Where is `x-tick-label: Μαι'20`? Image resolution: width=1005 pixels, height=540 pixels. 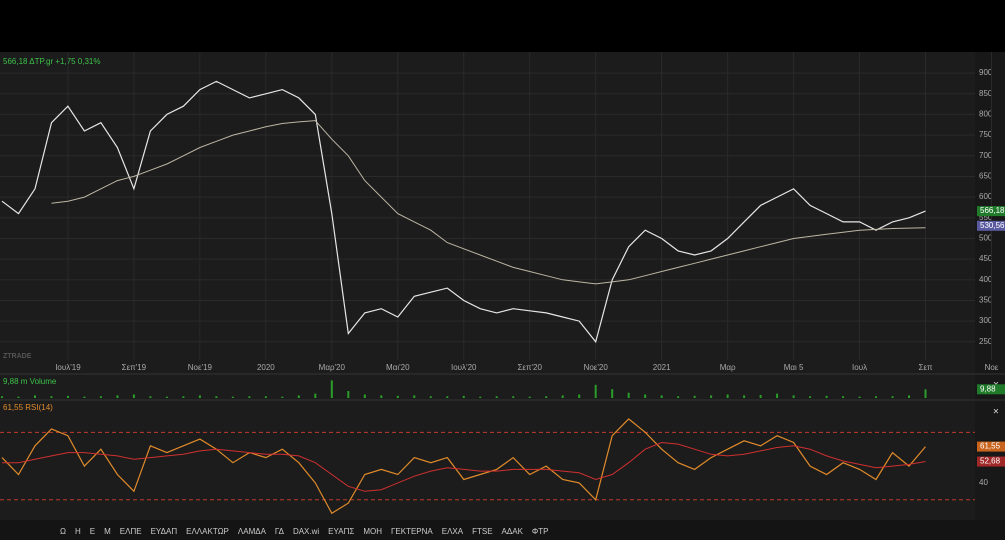
x-tick-label: Μαι'20 is located at coordinates (398, 367).